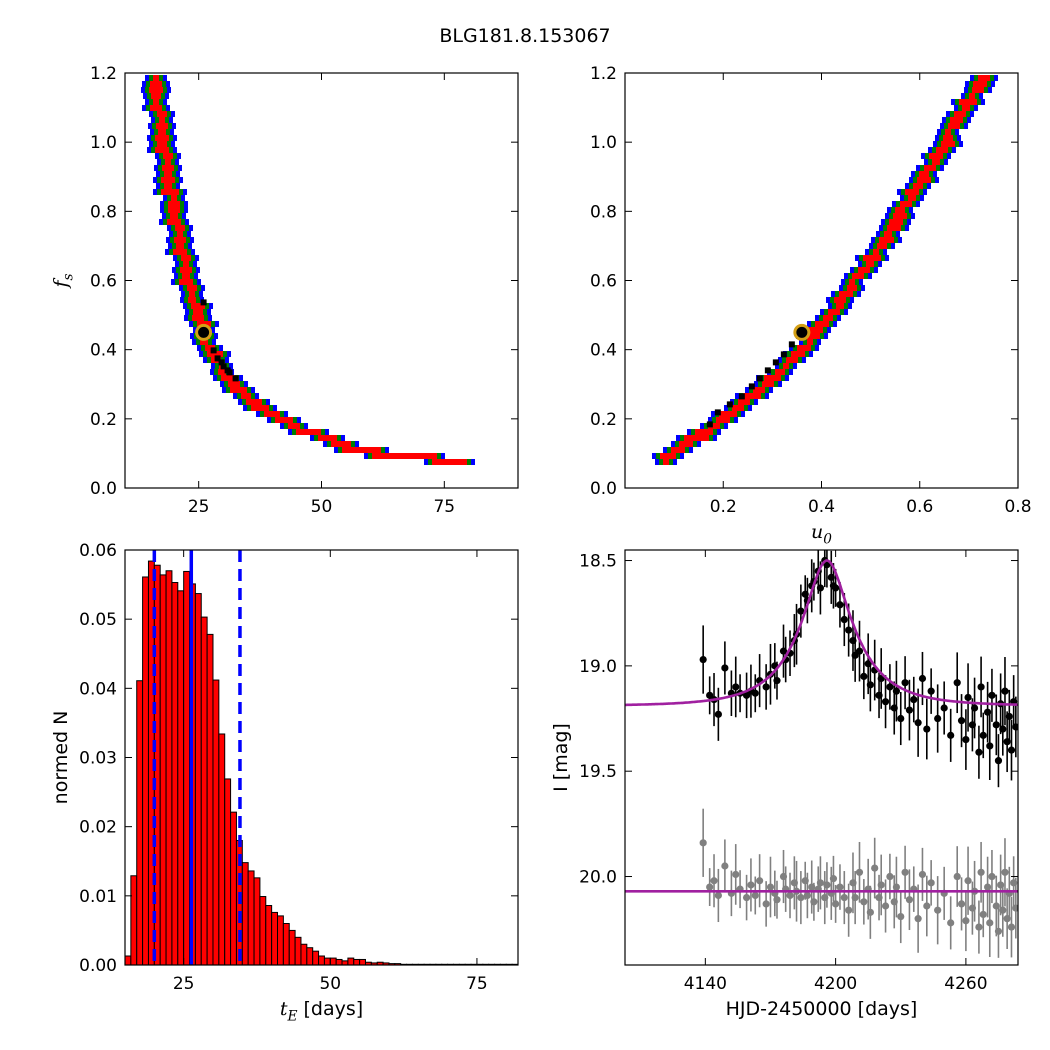 The image size is (1050, 1050). What do you see at coordinates (729, 404) in the screenshot?
I see `fs_vs_u0-best-cell` at bounding box center [729, 404].